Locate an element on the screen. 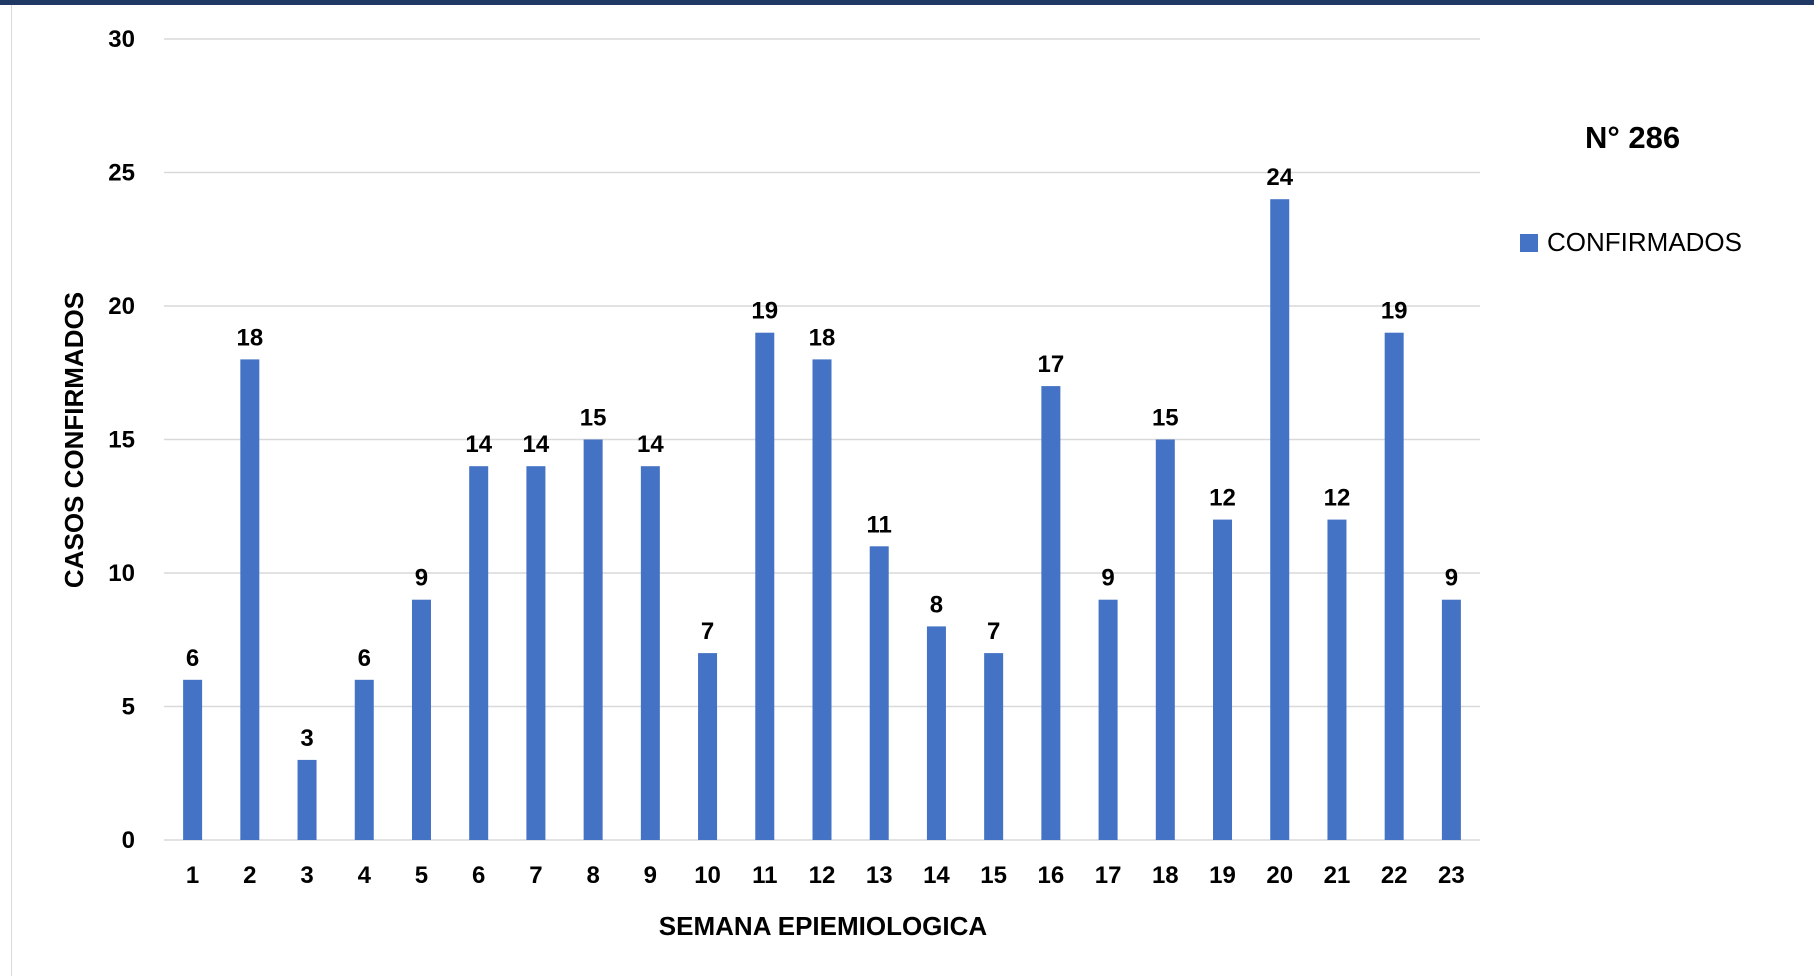 The image size is (1814, 976). data-label: 8 is located at coordinates (936, 604).